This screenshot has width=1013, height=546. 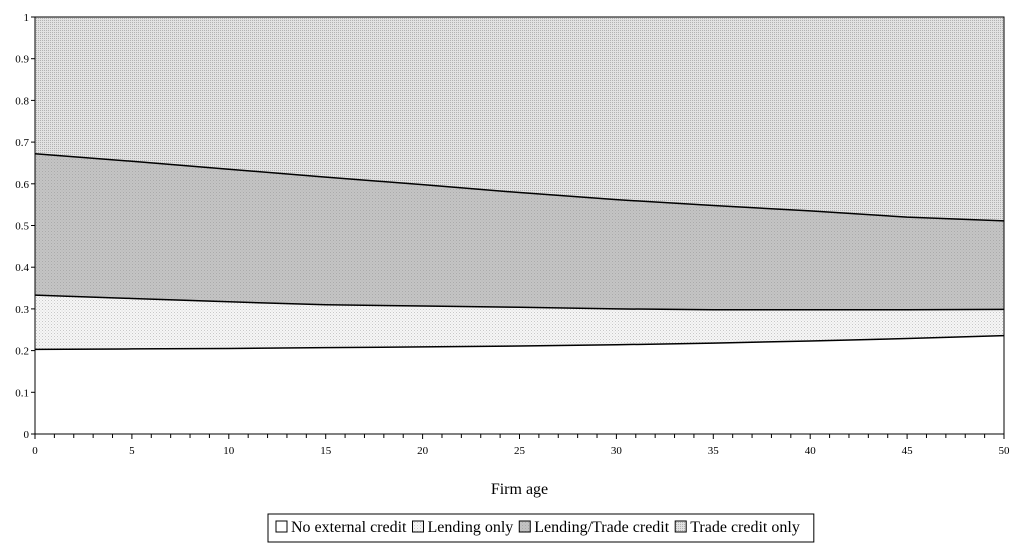 What do you see at coordinates (22, 310) in the screenshot?
I see `y-tick-label: 0.3` at bounding box center [22, 310].